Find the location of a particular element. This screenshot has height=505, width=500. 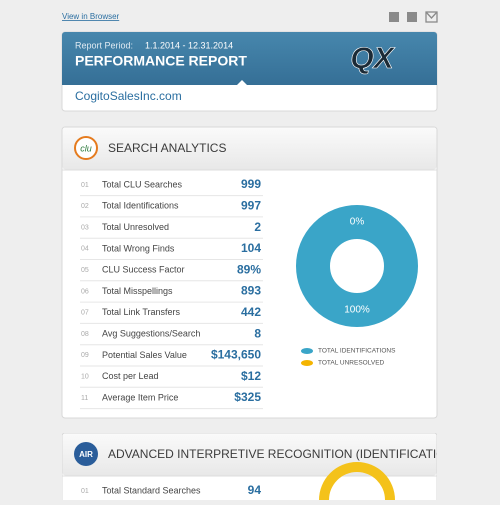

row-value: 104 is located at coordinates (251, 248).